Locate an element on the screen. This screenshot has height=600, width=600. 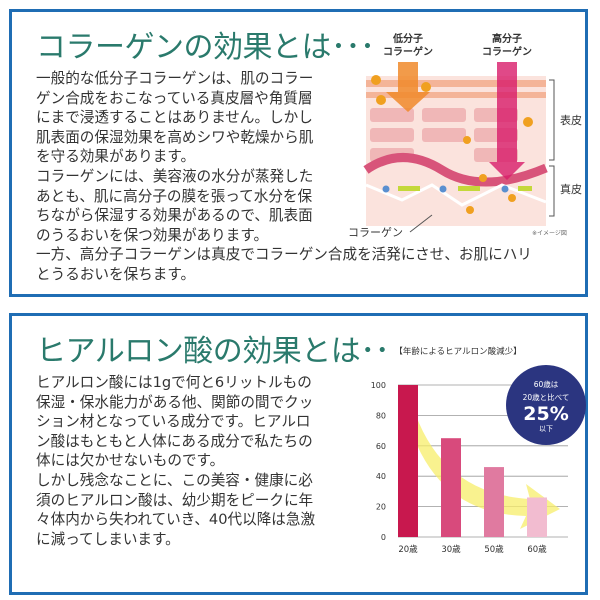
callout-circle is located at coordinates (546, 405).